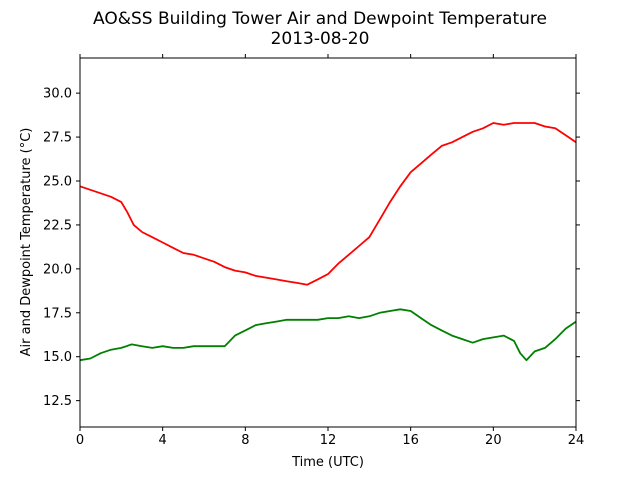 The width and height of the screenshot is (640, 480). I want to click on y-tick-label: 30.0, so click(57, 94).